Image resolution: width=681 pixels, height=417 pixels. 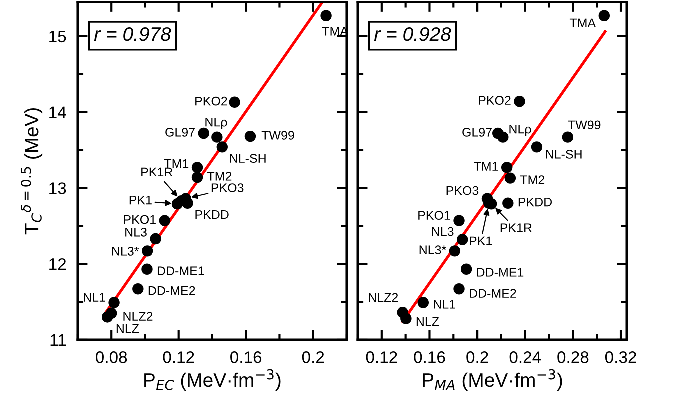 I want to click on y-tick-label: 11, so click(x=58, y=340).